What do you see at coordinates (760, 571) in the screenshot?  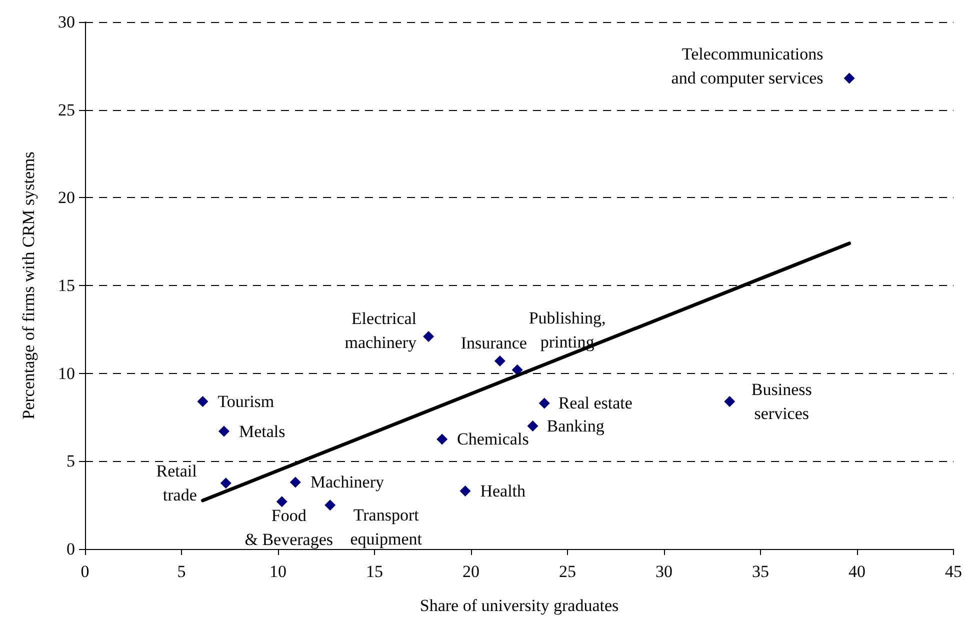 I see `x-tick-label: 35` at bounding box center [760, 571].